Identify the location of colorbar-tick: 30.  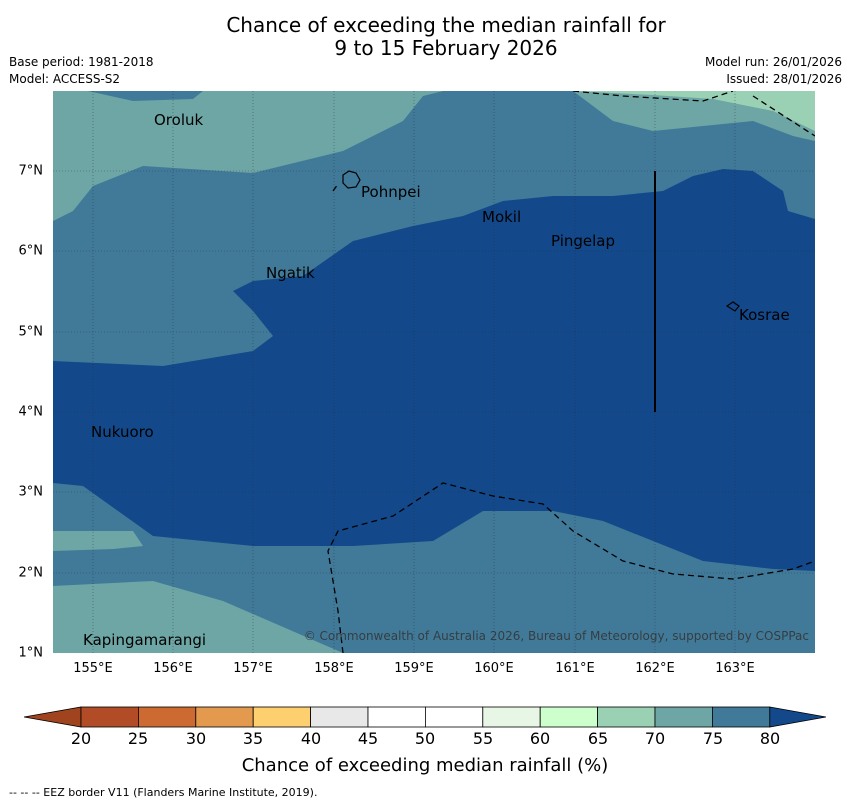
(196, 738).